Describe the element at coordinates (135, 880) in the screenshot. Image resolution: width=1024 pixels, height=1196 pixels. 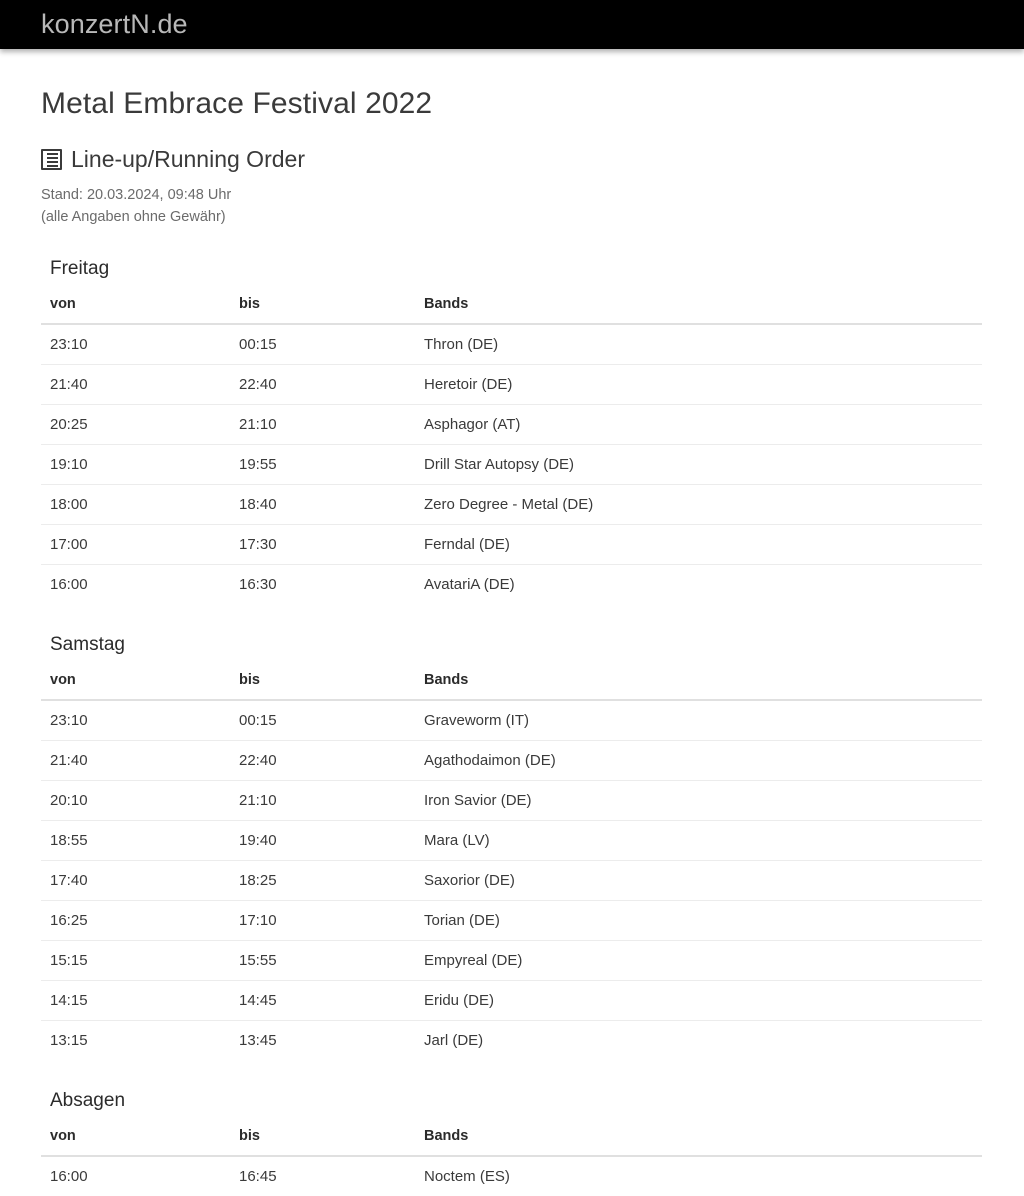
I see `cell-start-time: 17:40` at that location.